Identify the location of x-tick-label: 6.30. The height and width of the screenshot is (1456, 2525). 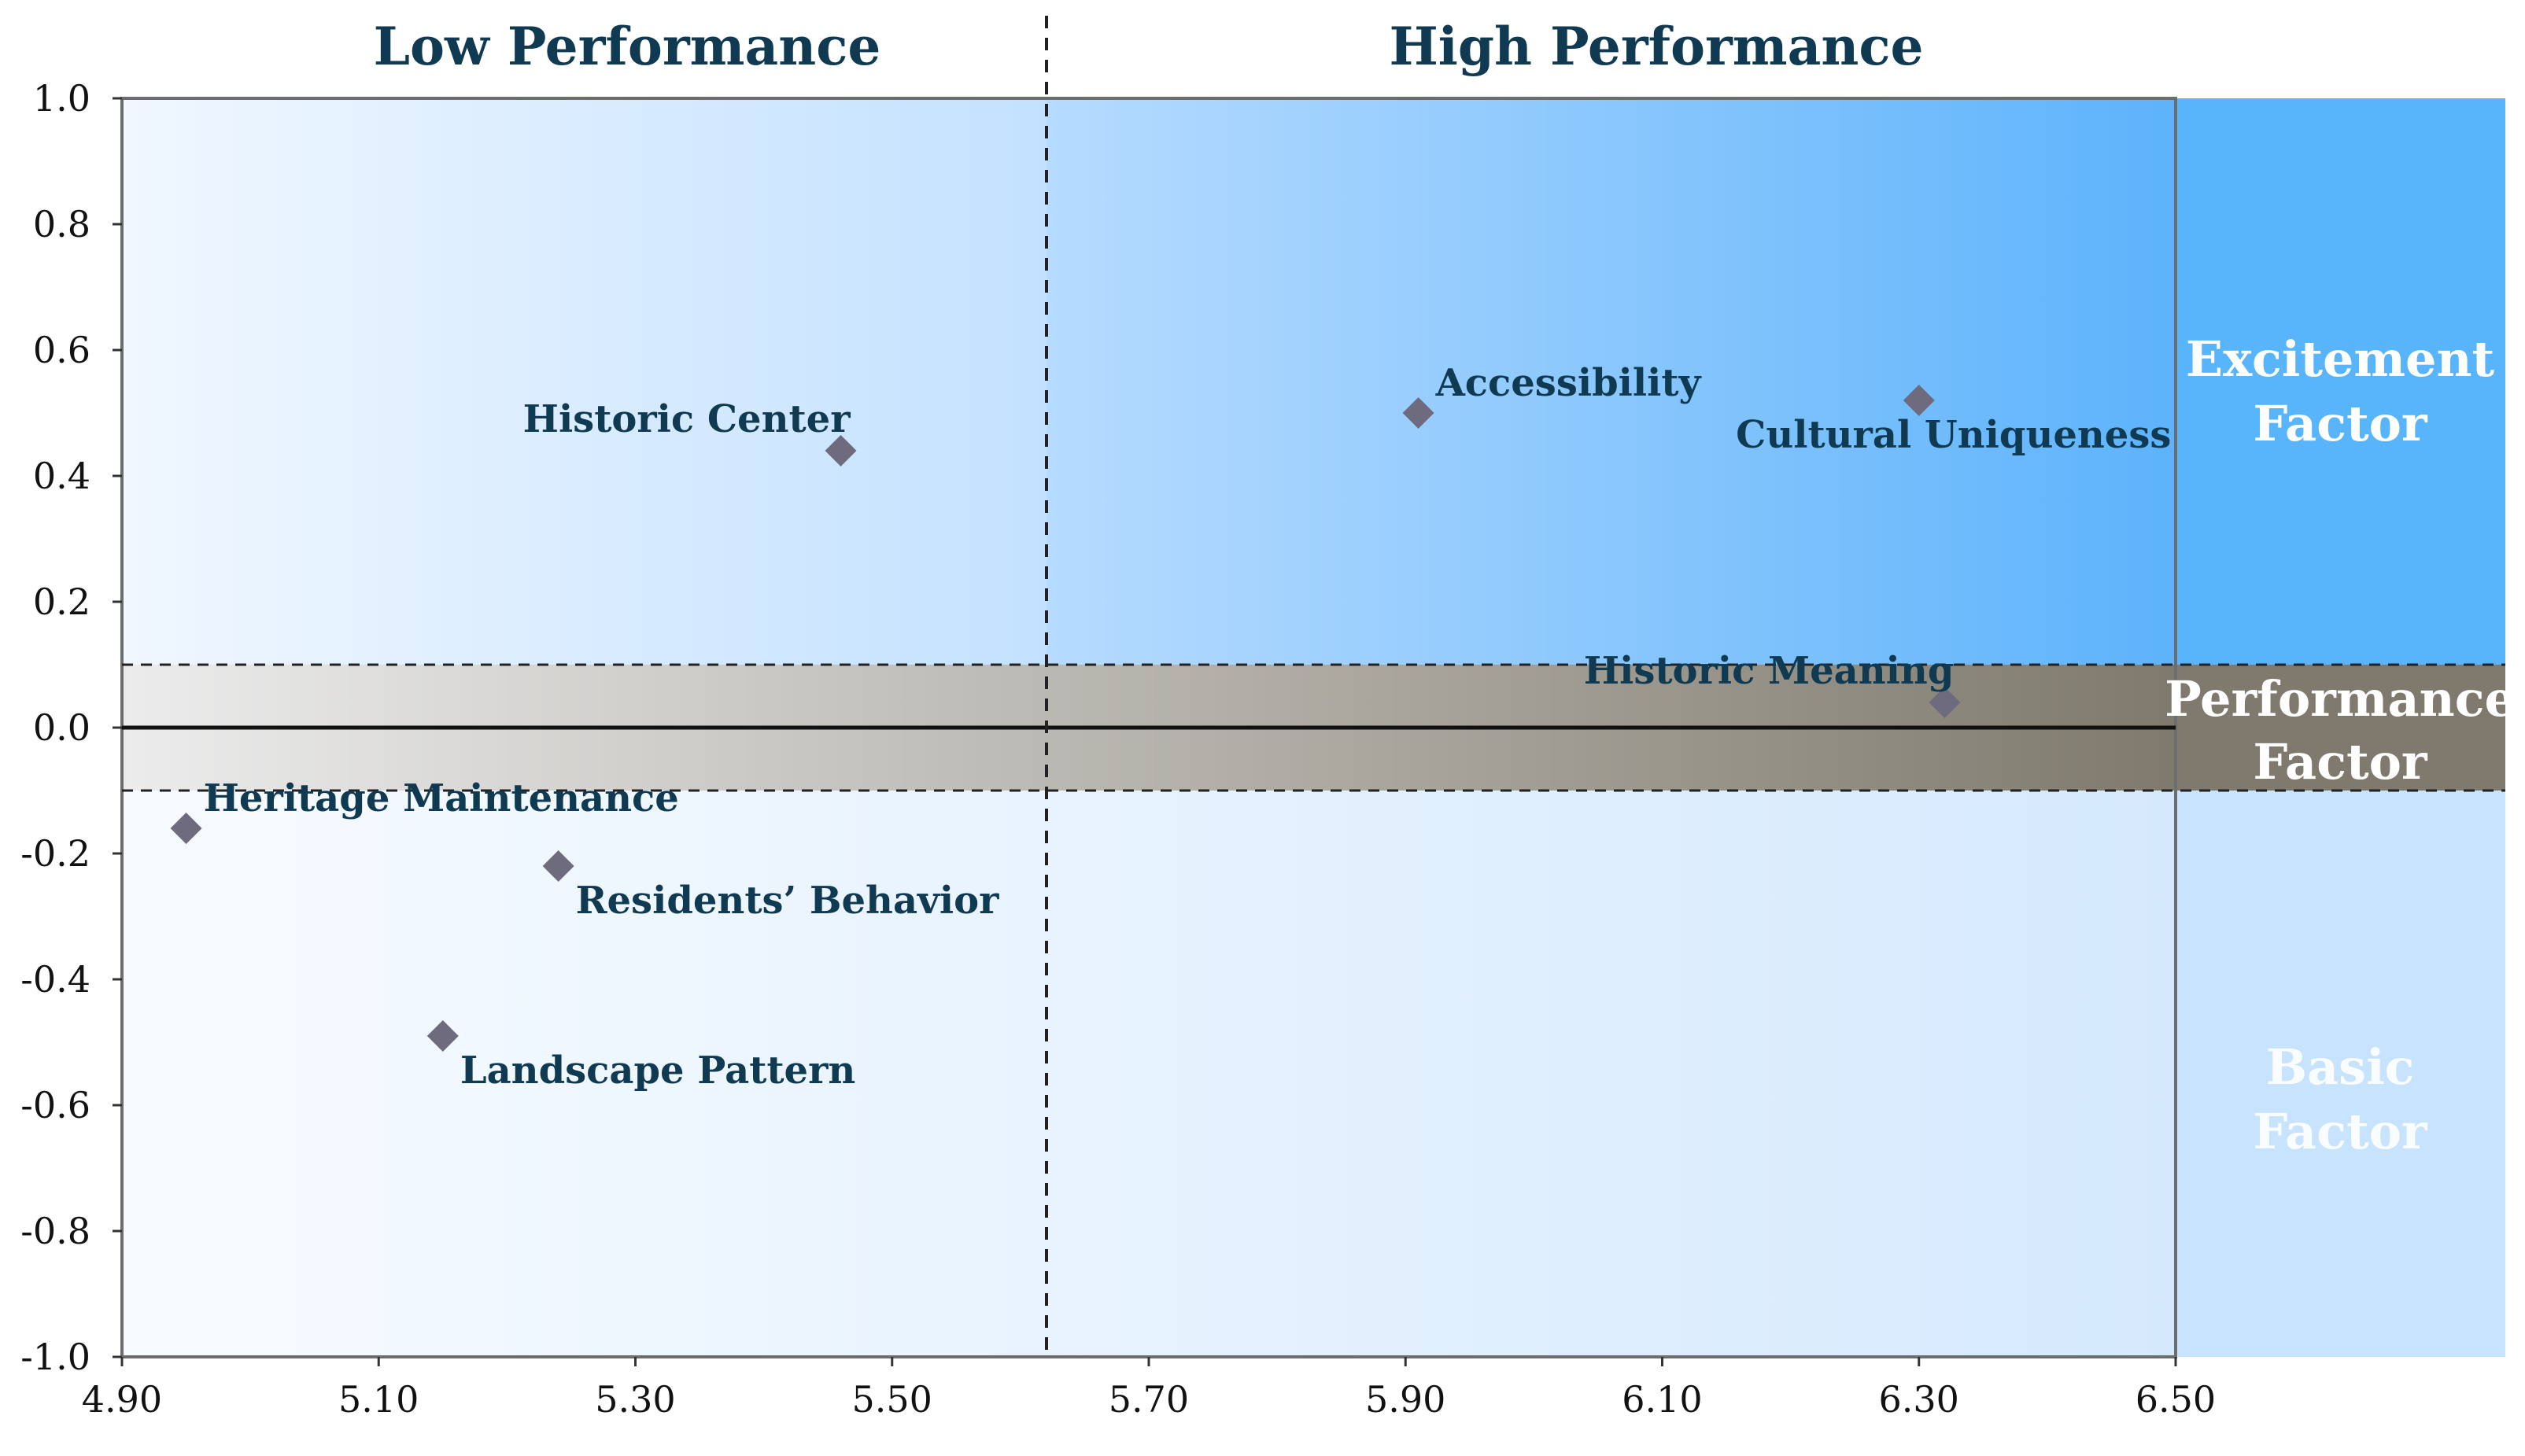
(1919, 1399).